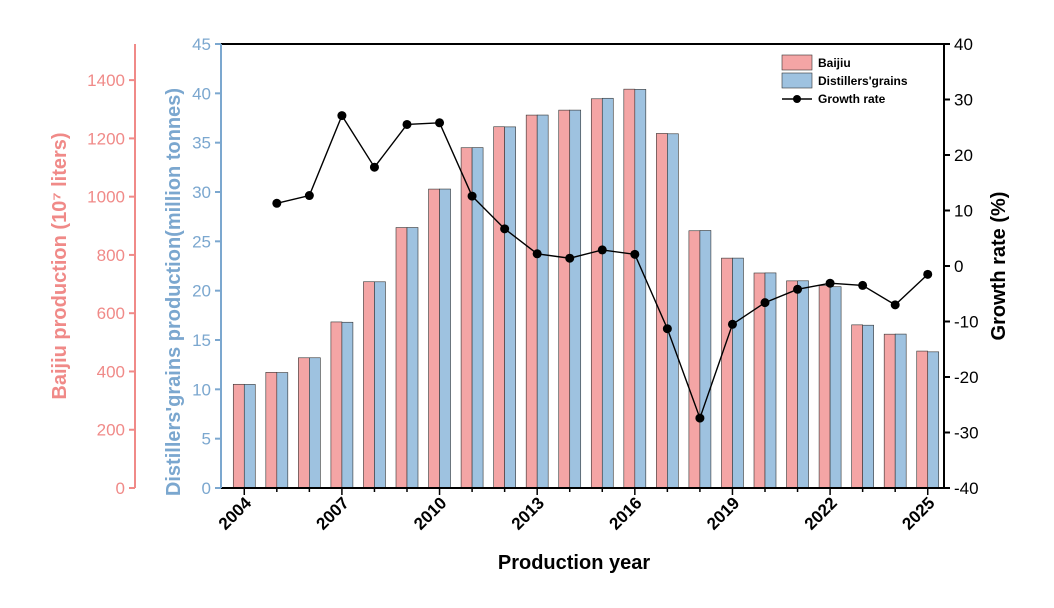 The width and height of the screenshot is (1054, 608). Describe the element at coordinates (868, 406) in the screenshot. I see `bar-distillers-grains-2023` at that location.